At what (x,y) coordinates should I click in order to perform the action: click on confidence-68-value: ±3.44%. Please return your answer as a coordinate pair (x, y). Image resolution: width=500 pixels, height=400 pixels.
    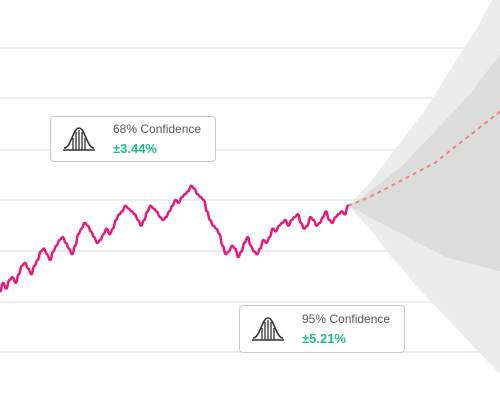
    Looking at the image, I should click on (135, 148).